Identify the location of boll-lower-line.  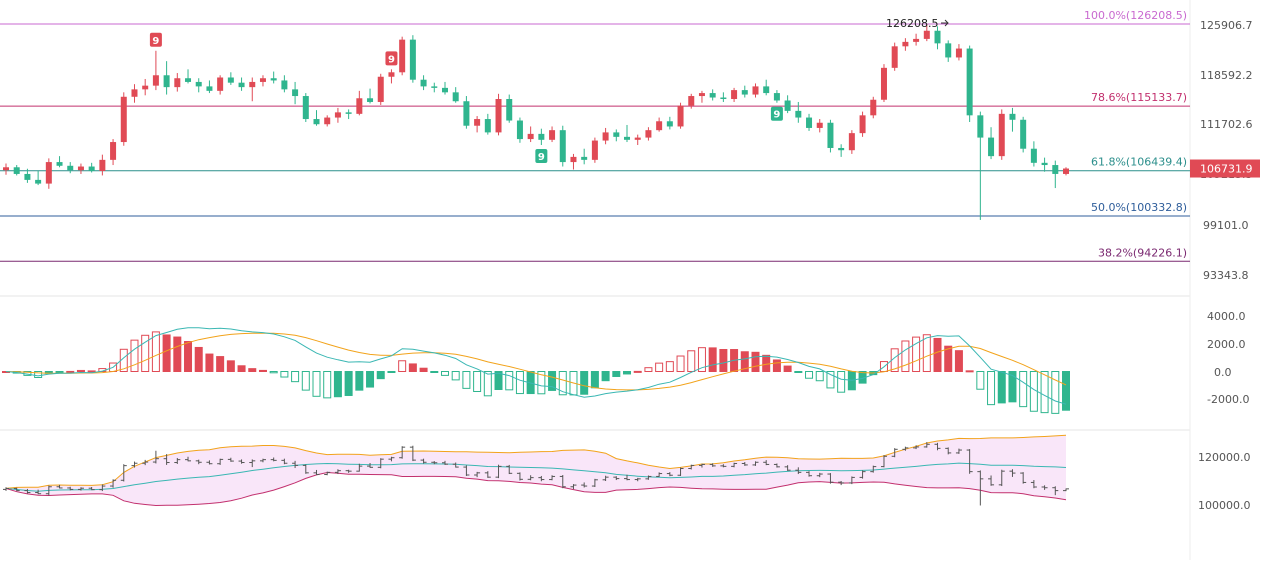
(536, 489).